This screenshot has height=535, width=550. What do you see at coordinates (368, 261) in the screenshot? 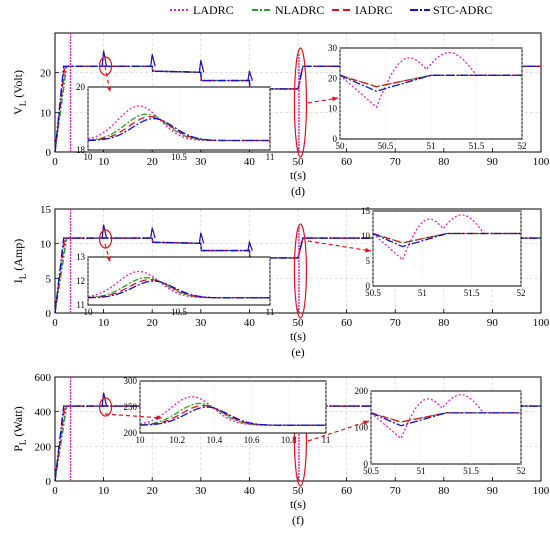
I see `inset-y-tick: 5` at bounding box center [368, 261].